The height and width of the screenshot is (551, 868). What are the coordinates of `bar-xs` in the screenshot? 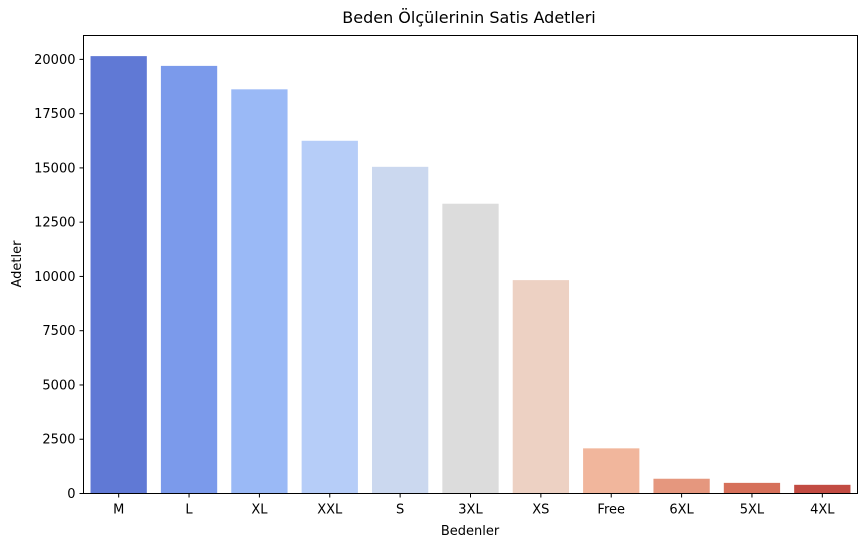 It's located at (541, 387).